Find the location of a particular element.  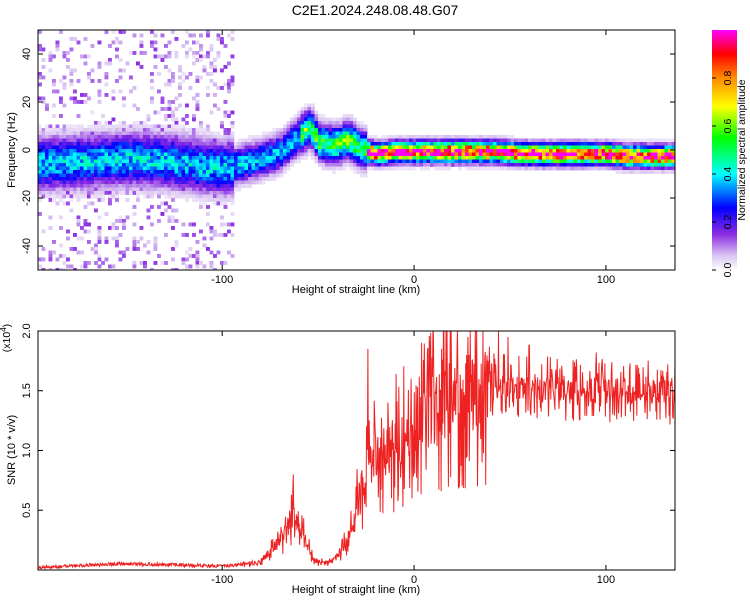

spectrogram-y-tick-label: 40 is located at coordinates (27, 54).